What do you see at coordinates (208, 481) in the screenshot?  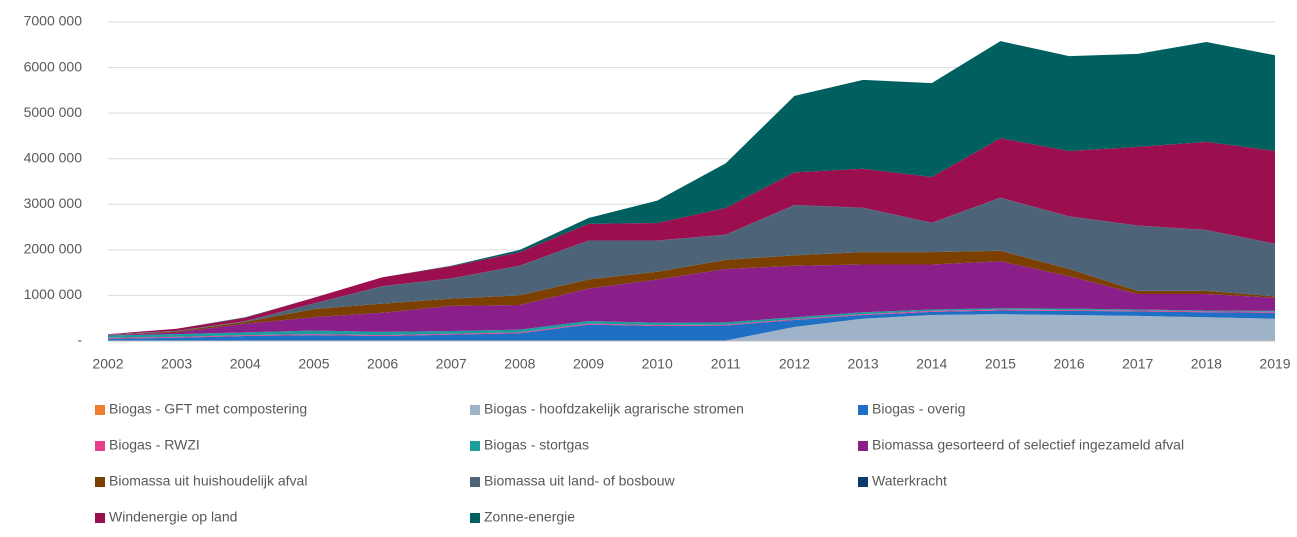 I see `legend-label: Biomassa uit huishoudelijk afval` at bounding box center [208, 481].